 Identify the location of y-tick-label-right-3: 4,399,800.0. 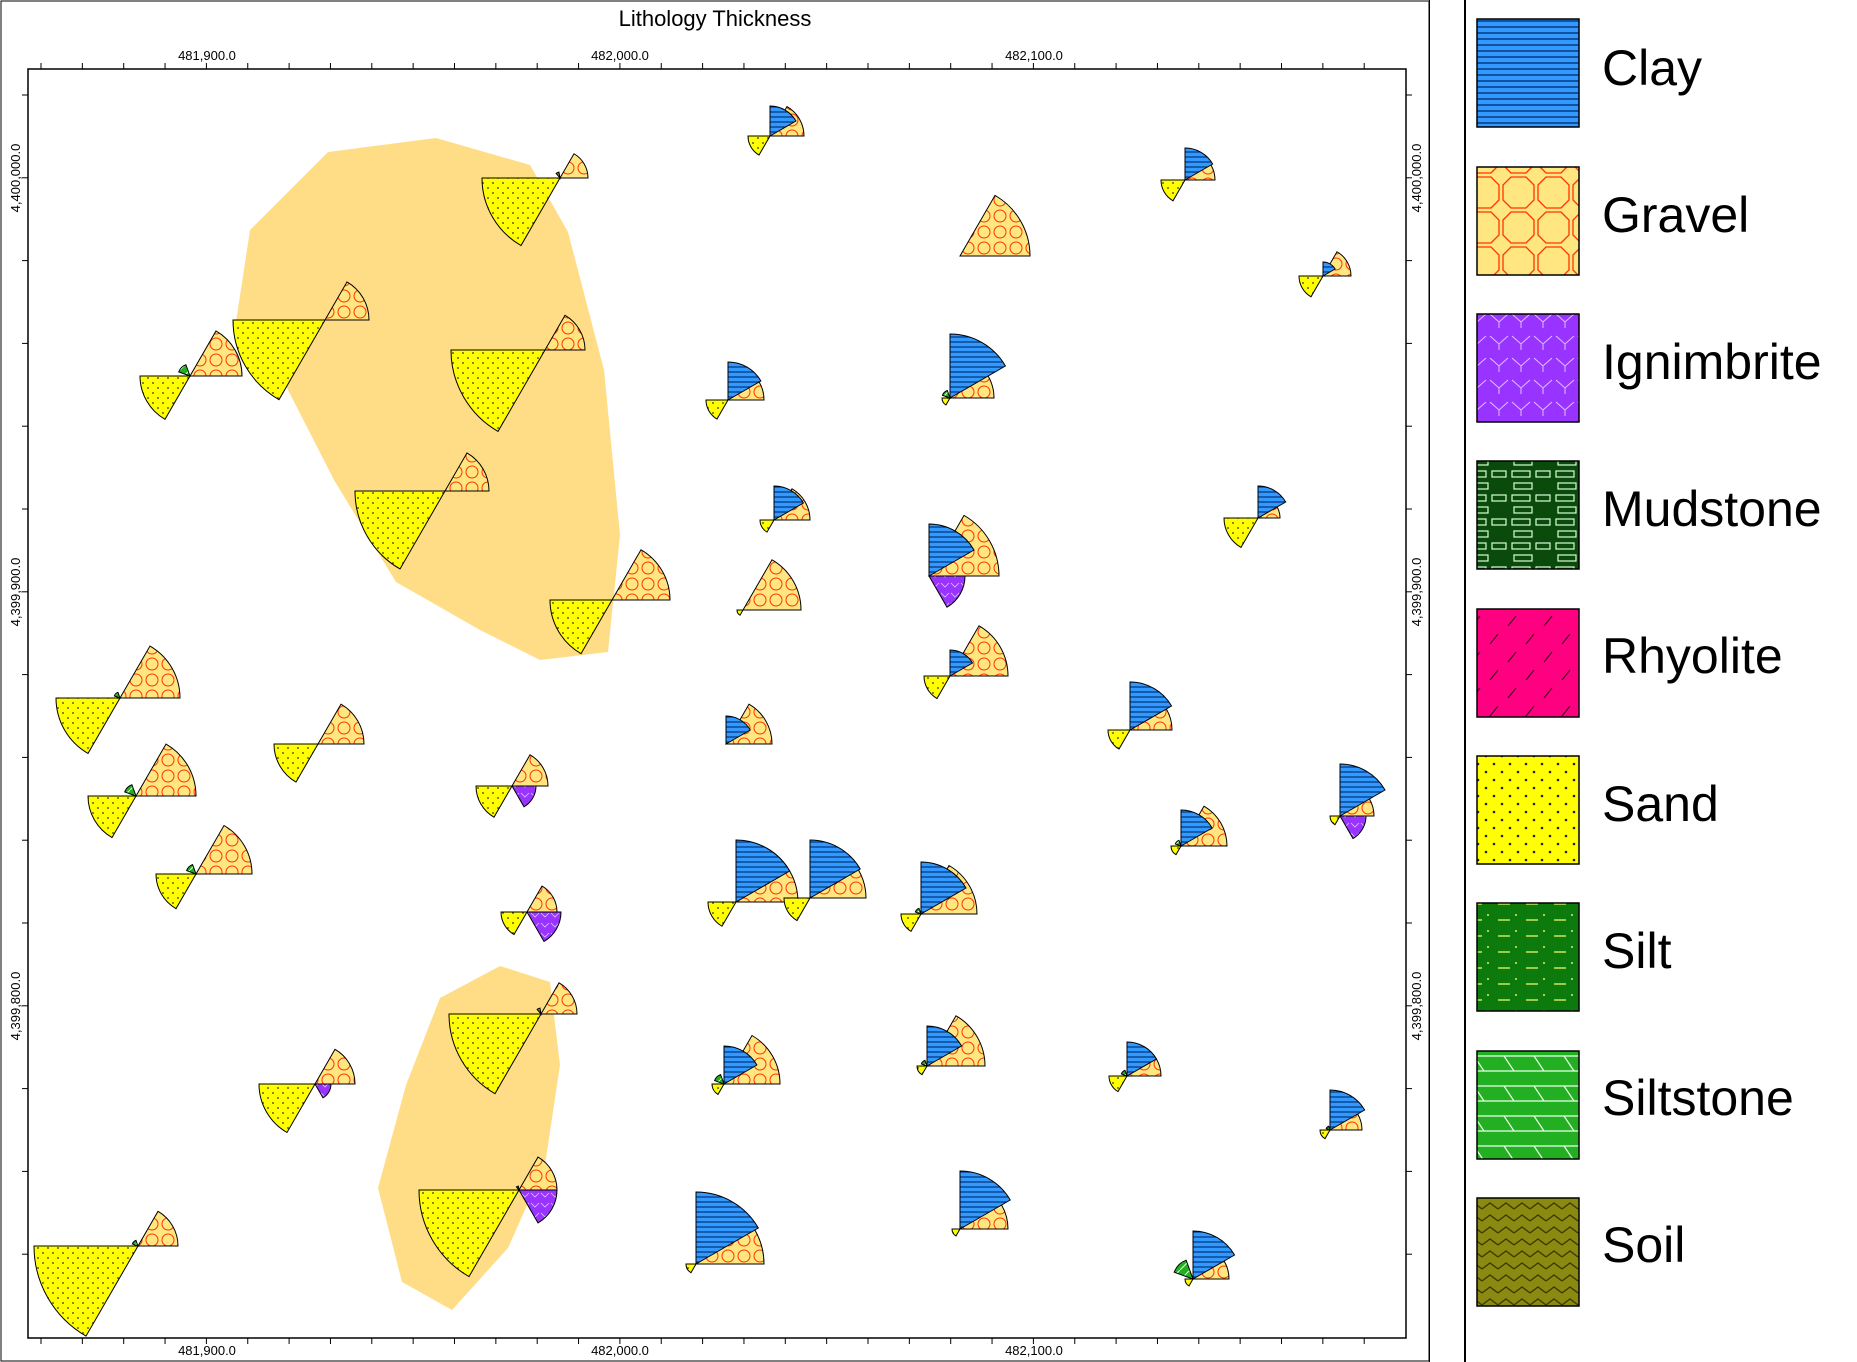
(1416, 1006).